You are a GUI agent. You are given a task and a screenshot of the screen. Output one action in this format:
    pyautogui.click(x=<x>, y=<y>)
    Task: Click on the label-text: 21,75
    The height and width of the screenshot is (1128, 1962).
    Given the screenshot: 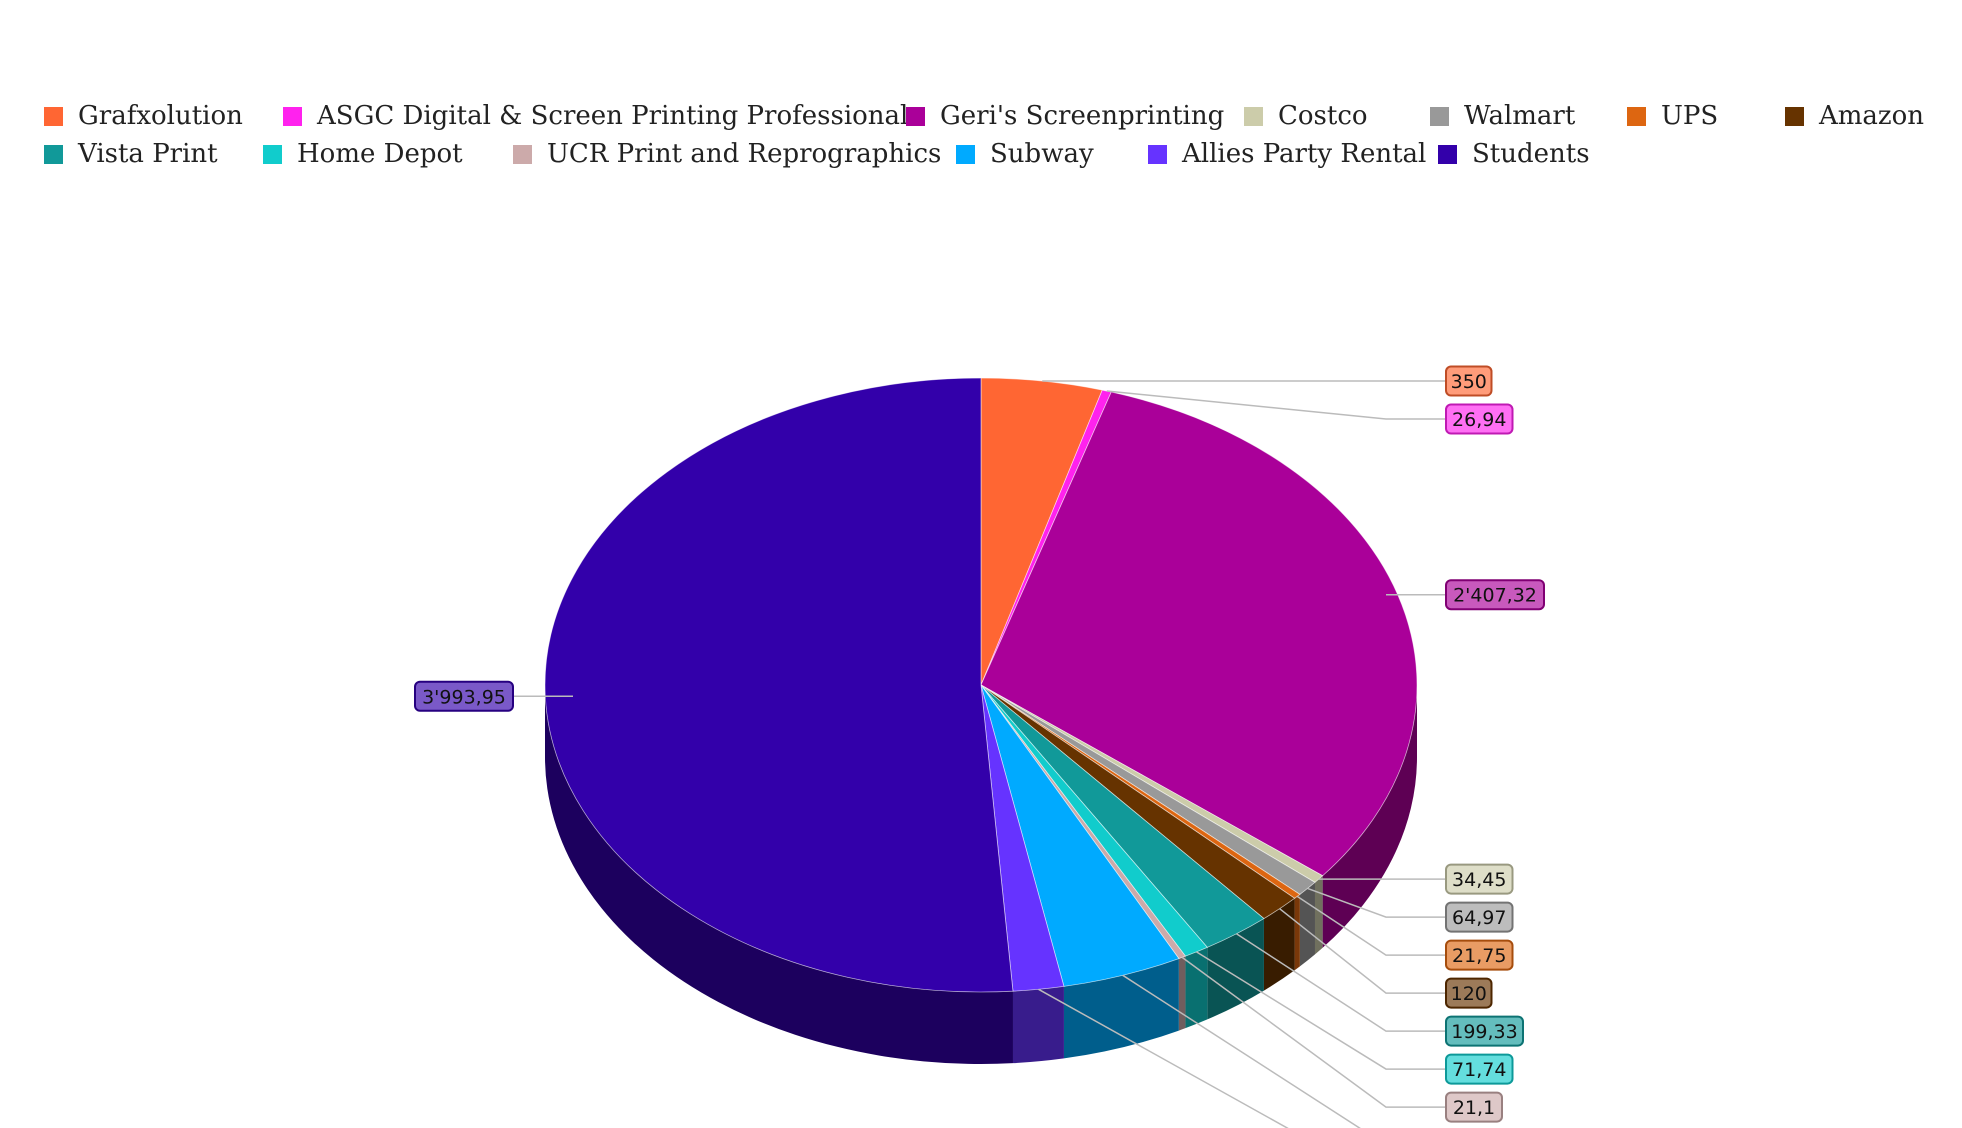 What is the action you would take?
    pyautogui.click(x=1479, y=956)
    